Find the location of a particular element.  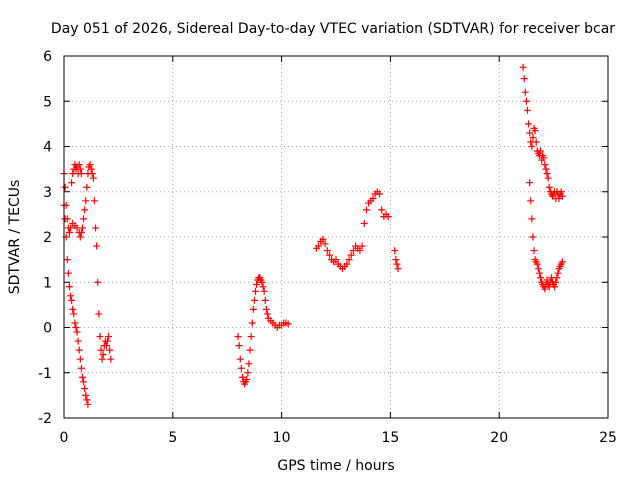

x-tick-label: 0 is located at coordinates (64, 438).